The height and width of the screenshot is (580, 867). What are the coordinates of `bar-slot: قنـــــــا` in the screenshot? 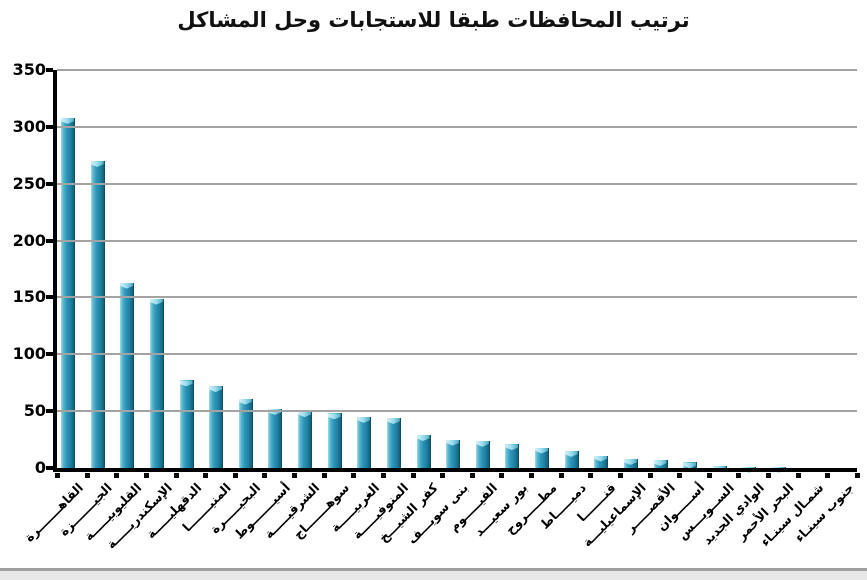 It's located at (597, 297).